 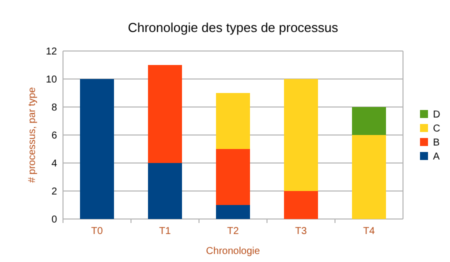 What do you see at coordinates (97, 231) in the screenshot?
I see `x-tick-label: T0` at bounding box center [97, 231].